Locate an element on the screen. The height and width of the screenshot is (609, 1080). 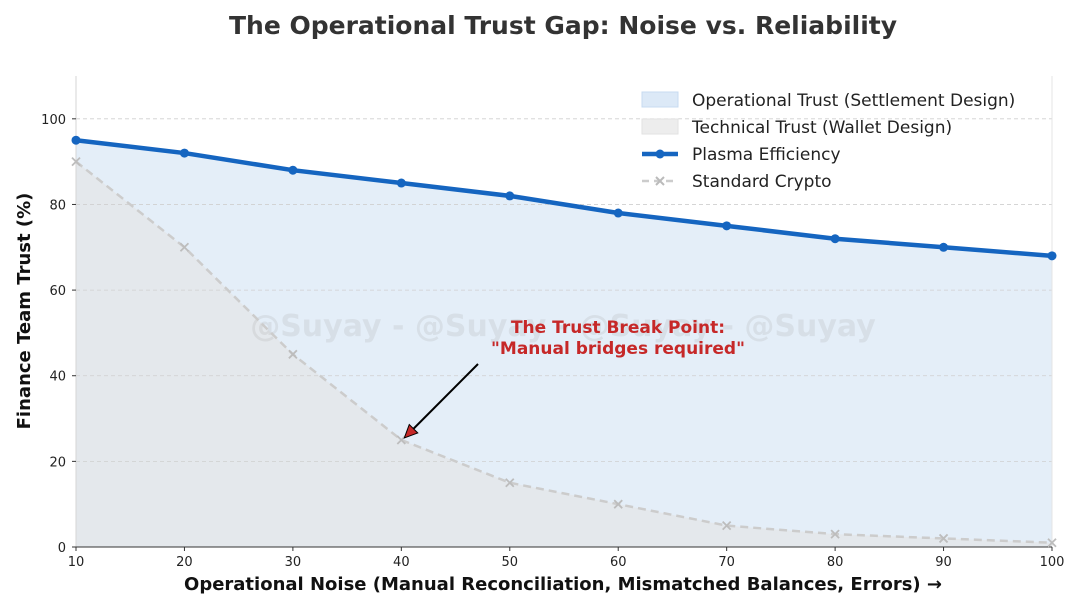
annotation-arrow-shaft is located at coordinates (445, 396).